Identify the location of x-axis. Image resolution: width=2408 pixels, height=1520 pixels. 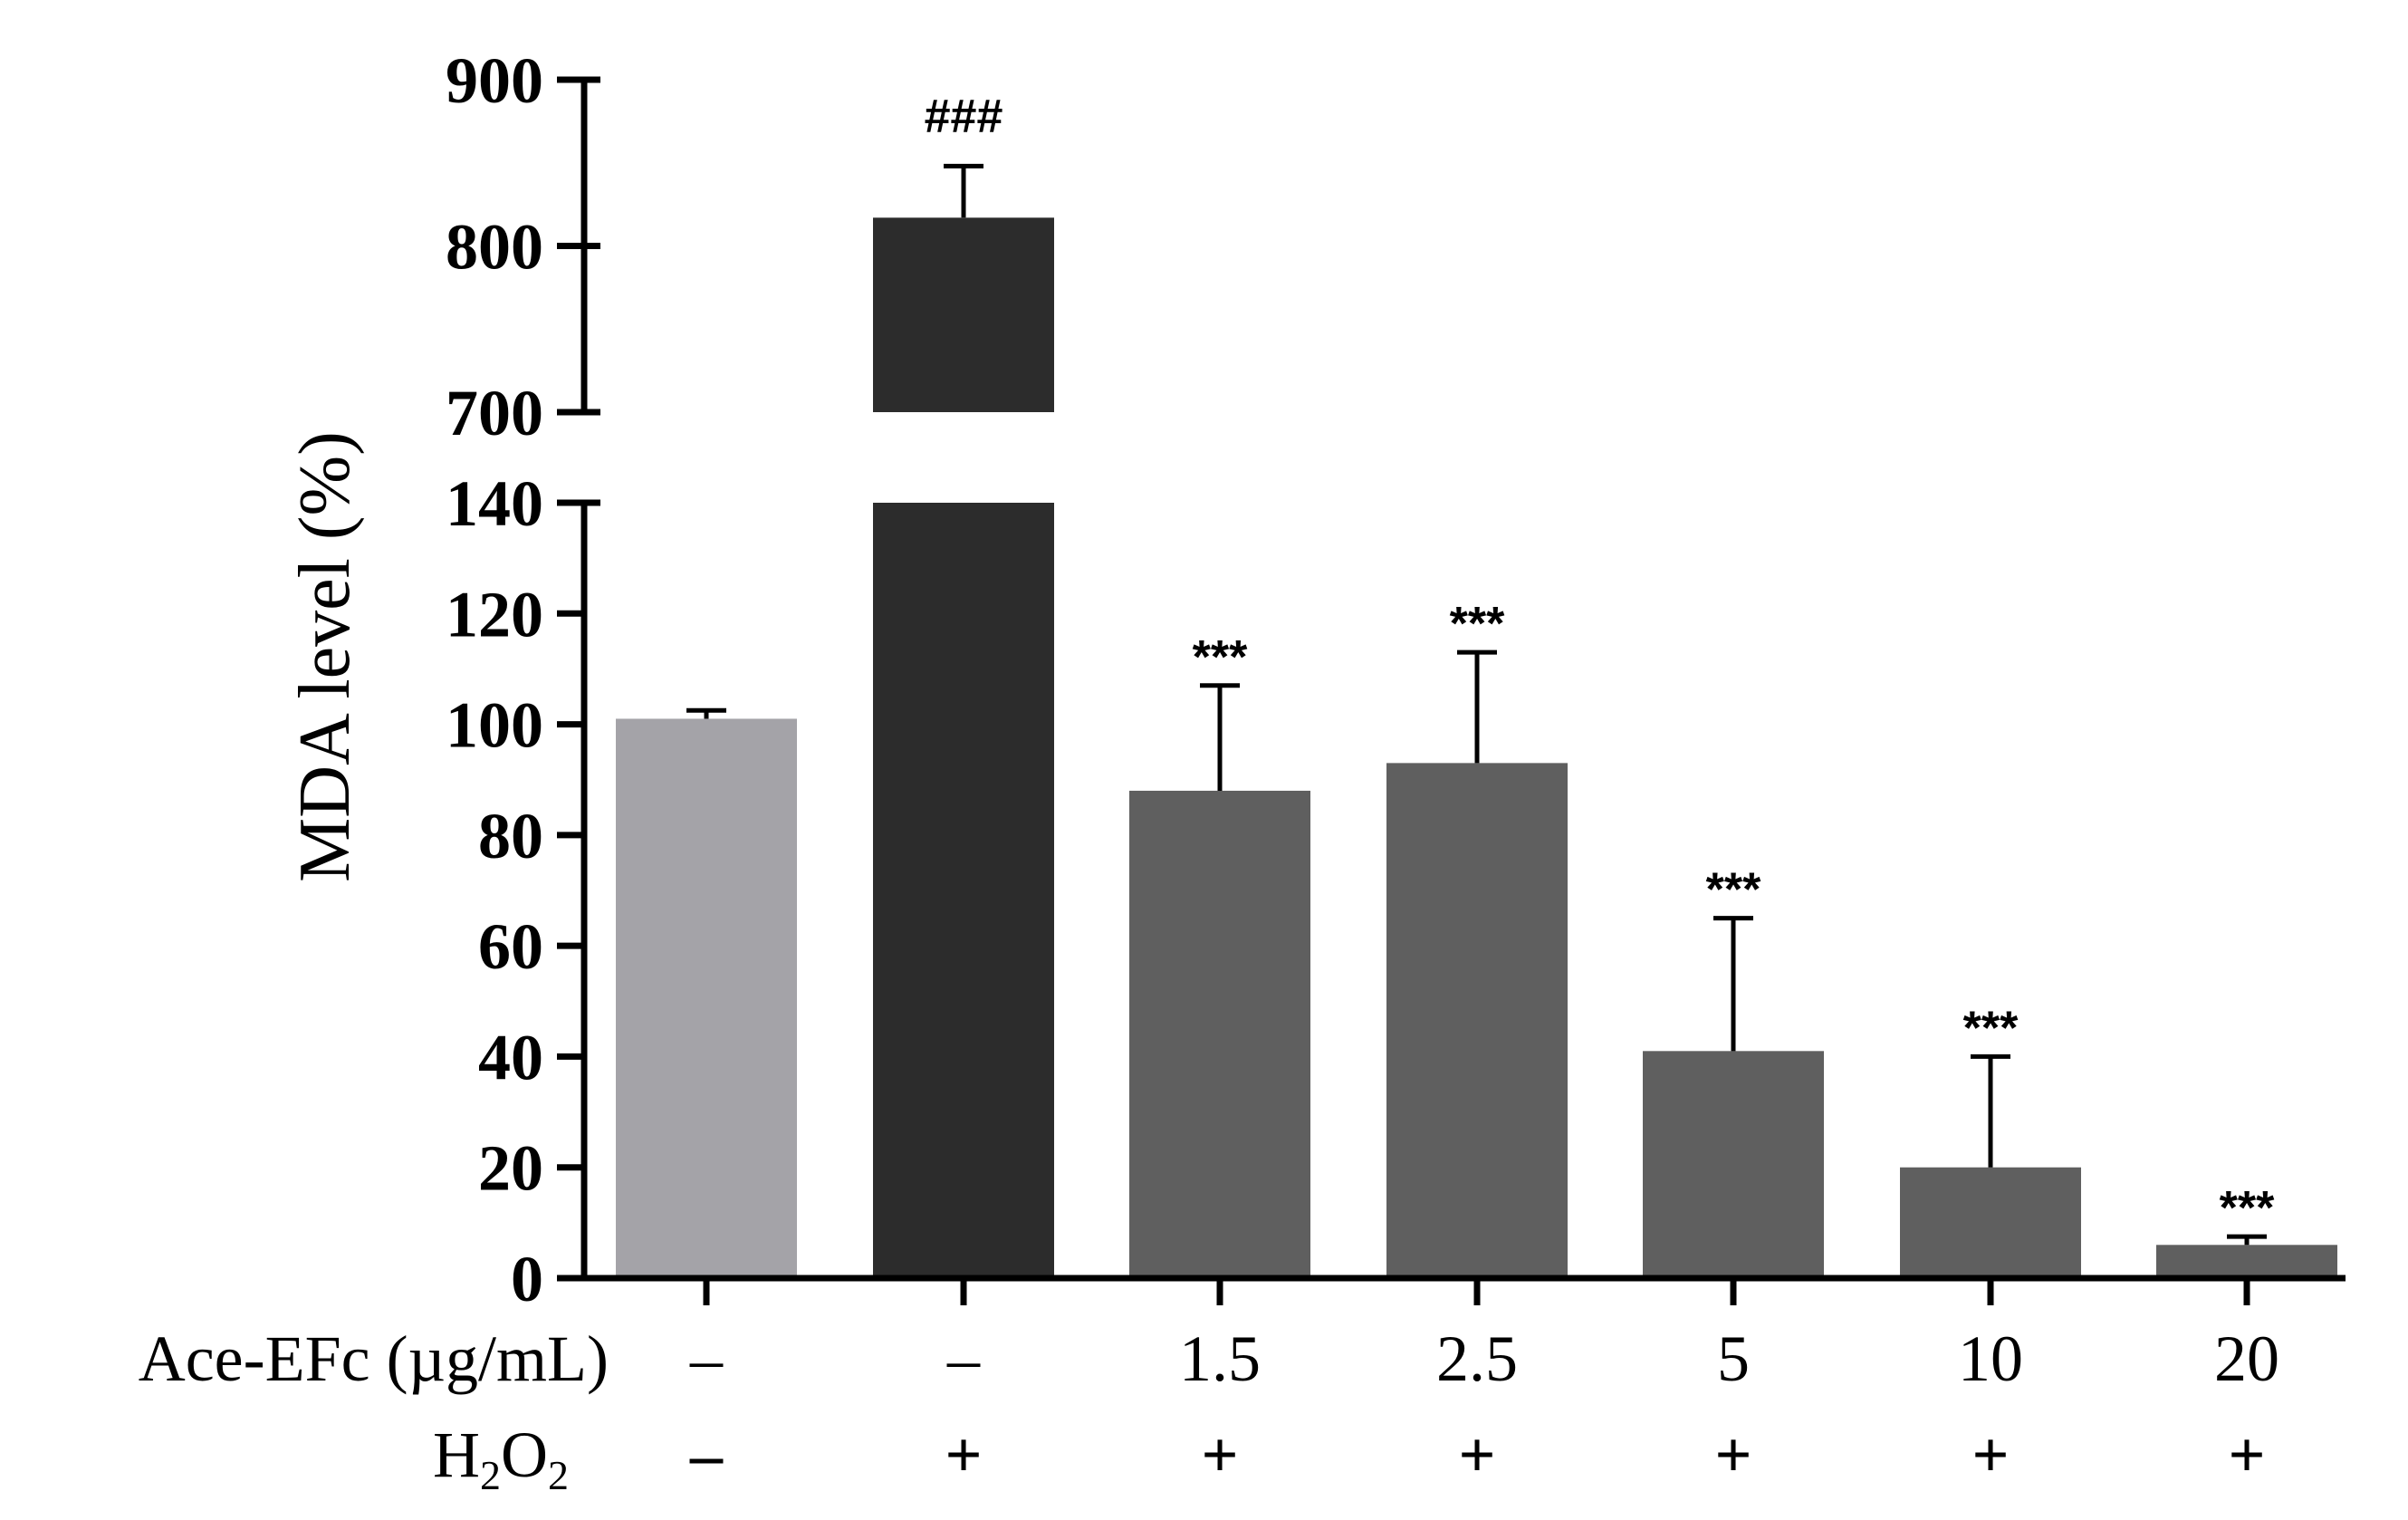
(1463, 1290).